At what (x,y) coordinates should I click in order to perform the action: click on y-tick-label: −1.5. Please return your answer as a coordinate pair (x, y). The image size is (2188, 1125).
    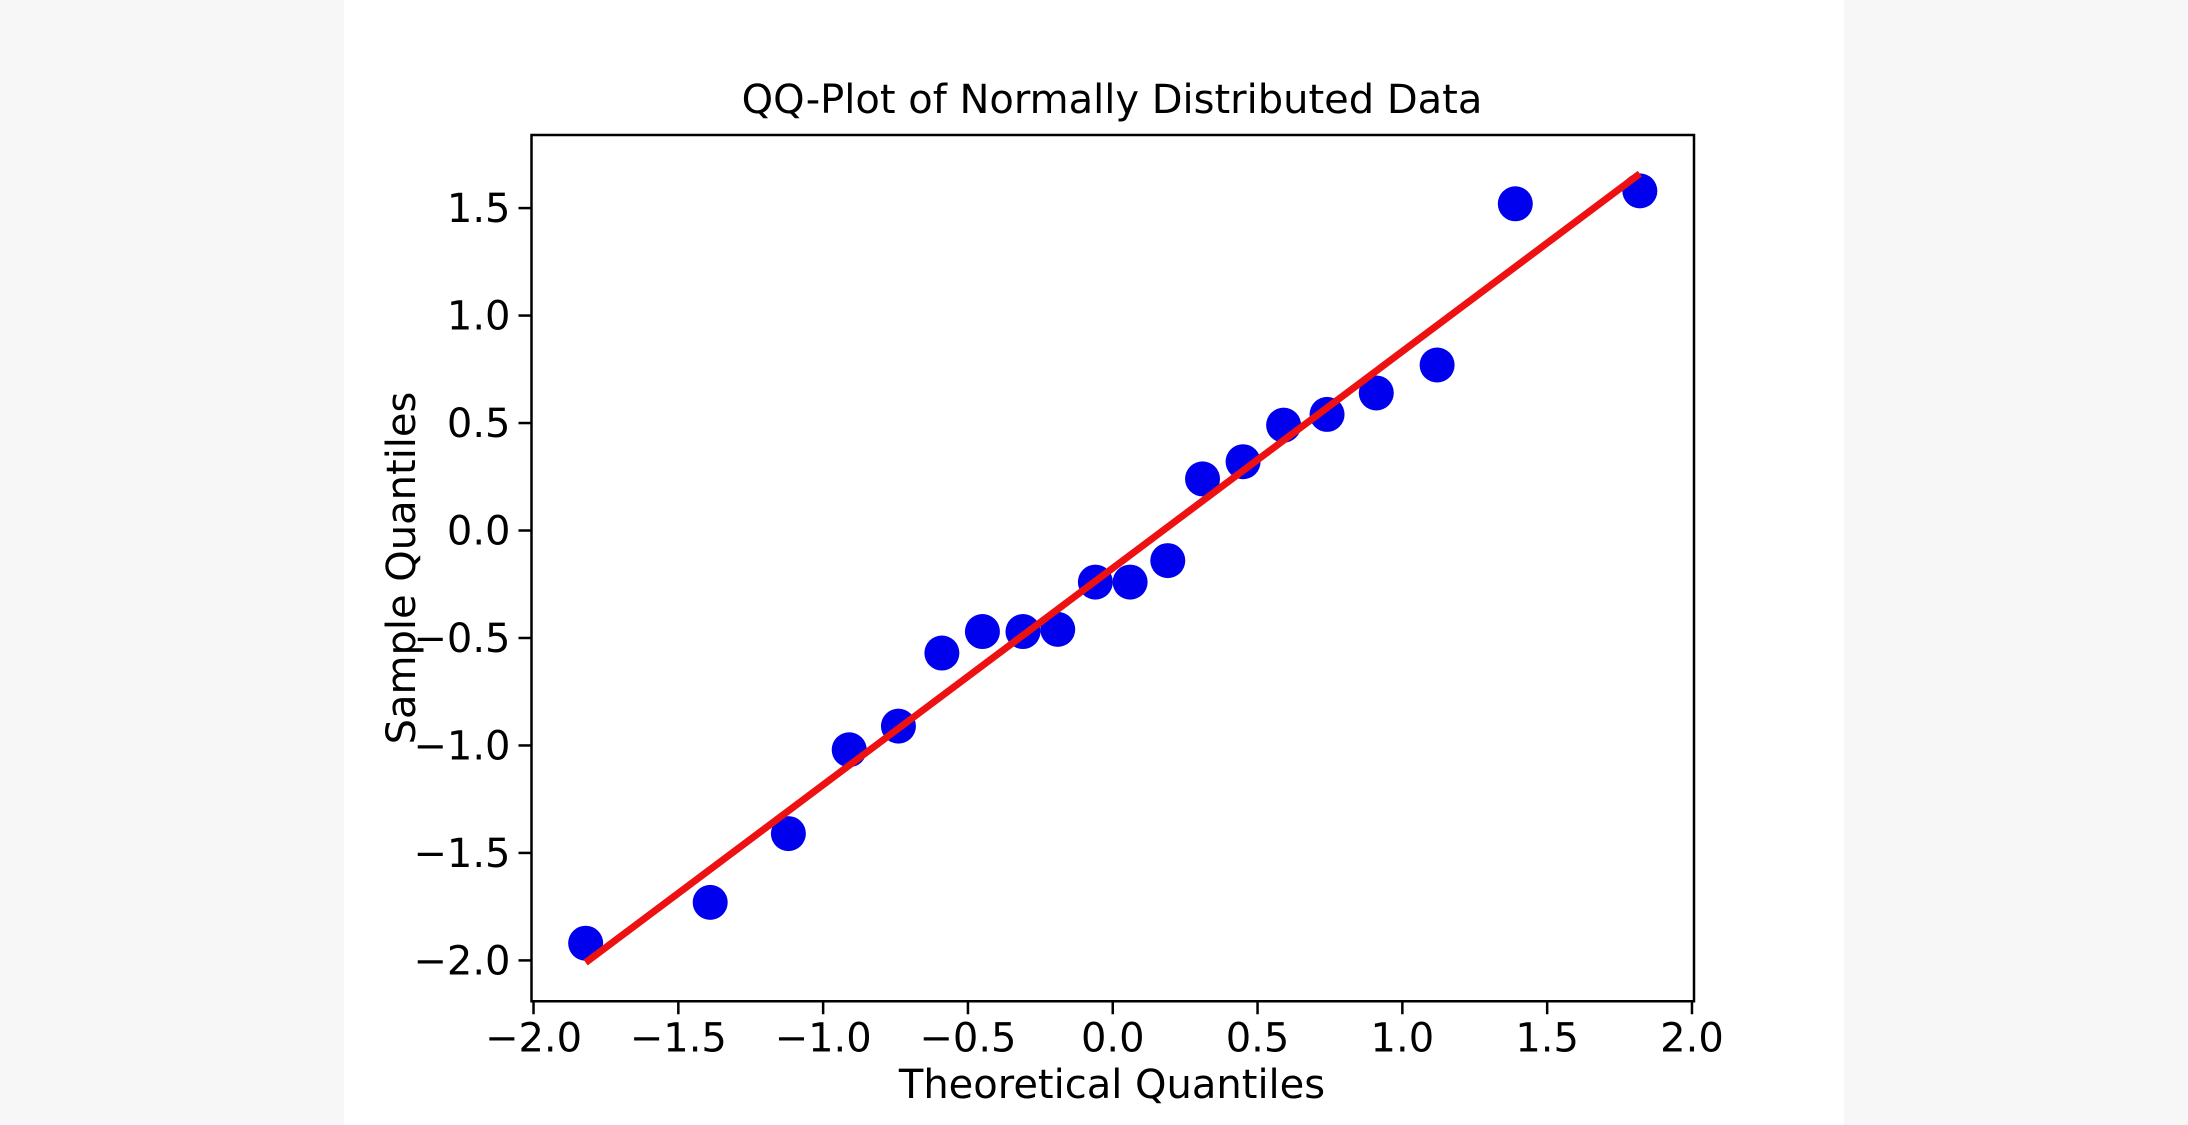
    Looking at the image, I should click on (461, 854).